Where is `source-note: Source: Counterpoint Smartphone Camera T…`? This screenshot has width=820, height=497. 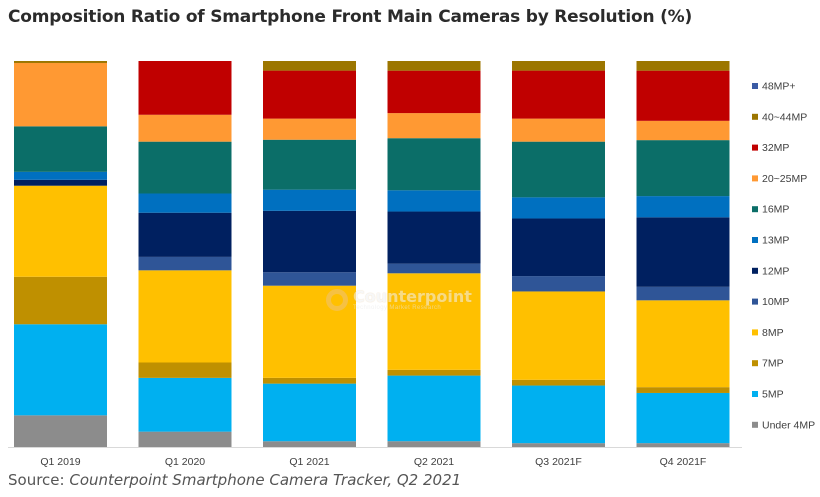 source-note: Source: Counterpoint Smartphone Camera T… is located at coordinates (234, 480).